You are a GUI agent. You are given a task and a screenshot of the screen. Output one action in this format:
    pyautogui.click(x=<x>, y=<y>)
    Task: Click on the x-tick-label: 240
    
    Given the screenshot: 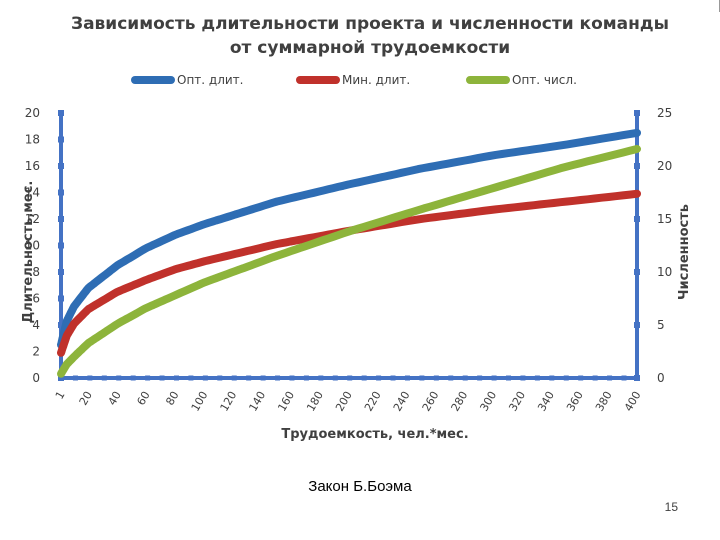 What is the action you would take?
    pyautogui.click(x=402, y=401)
    